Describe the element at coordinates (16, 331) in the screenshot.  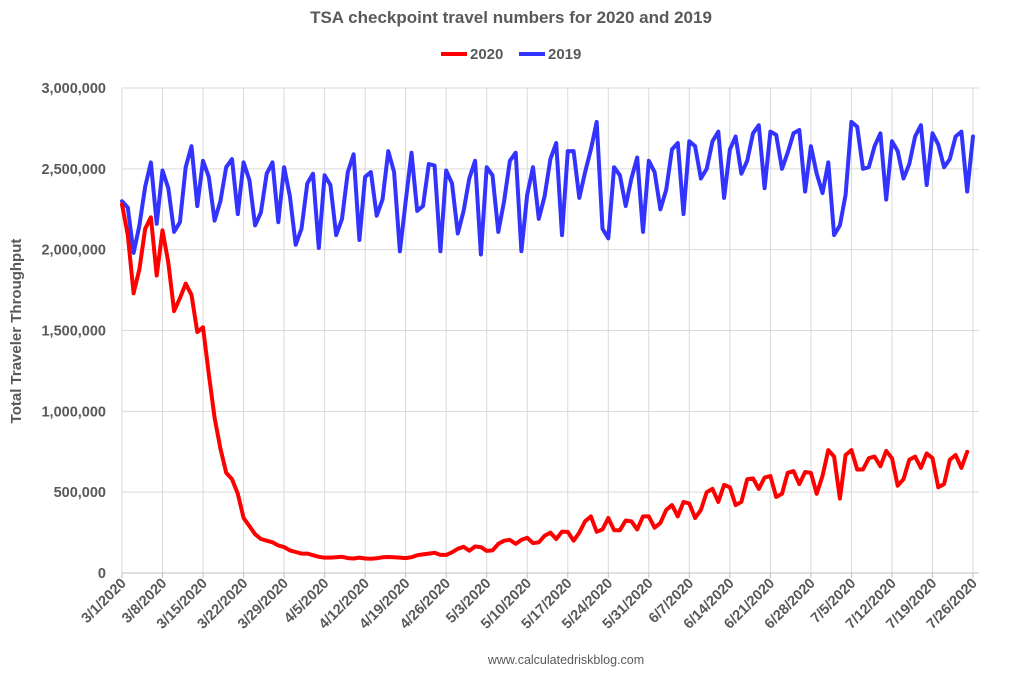
I see `y-axis-title: Total Traveler Throughput` at that location.